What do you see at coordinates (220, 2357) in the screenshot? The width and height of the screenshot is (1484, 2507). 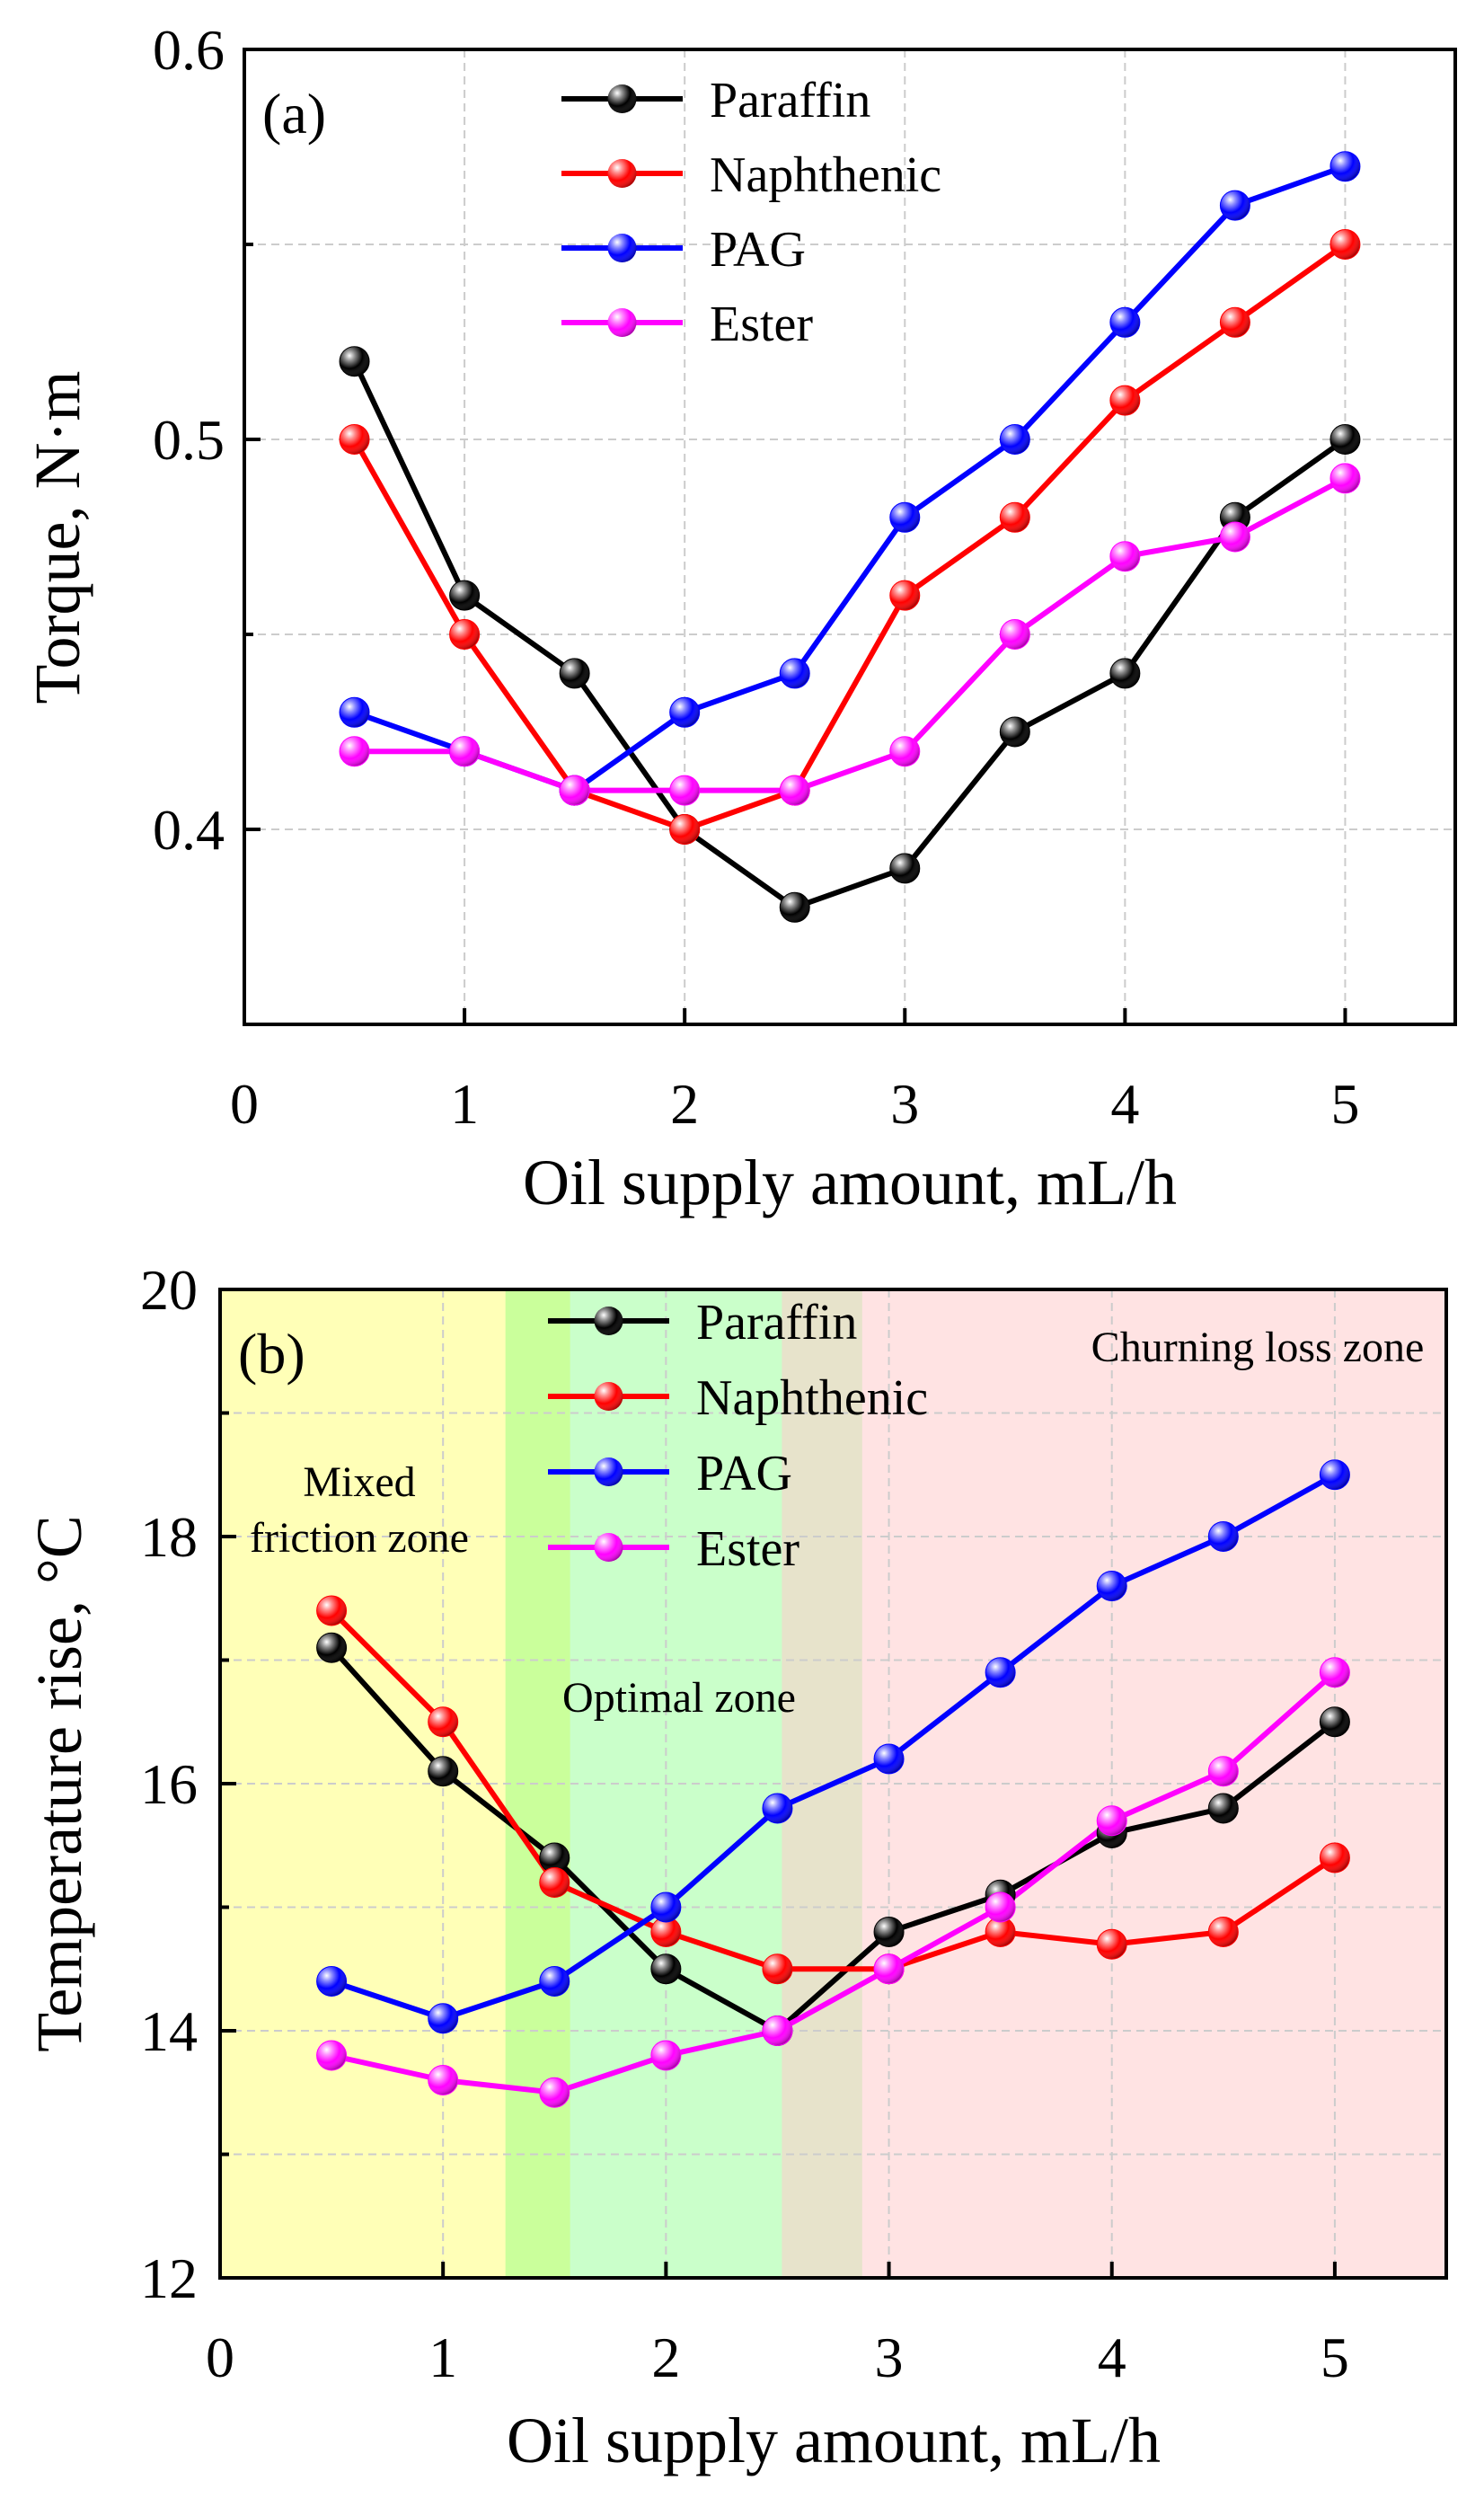 I see `x-tick-label: 0` at bounding box center [220, 2357].